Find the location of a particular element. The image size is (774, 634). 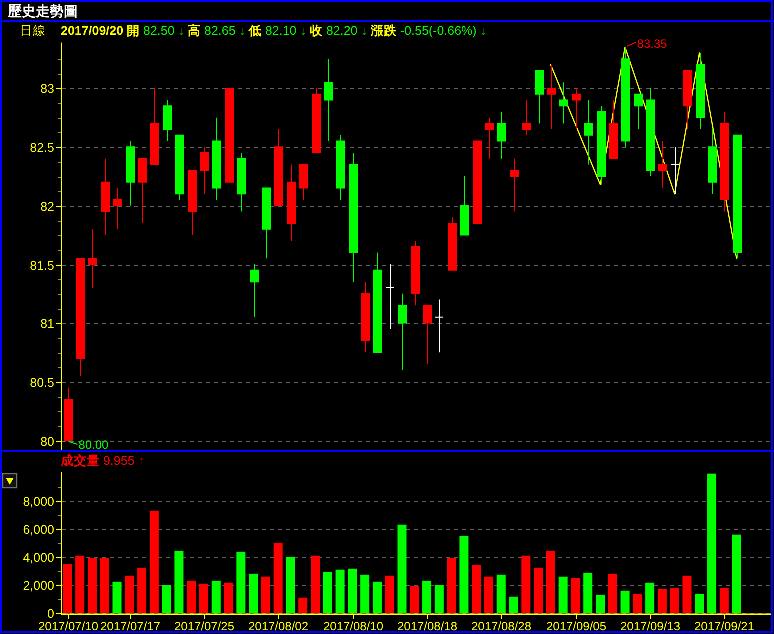

note-low: 80.00 is located at coordinates (88, 445).